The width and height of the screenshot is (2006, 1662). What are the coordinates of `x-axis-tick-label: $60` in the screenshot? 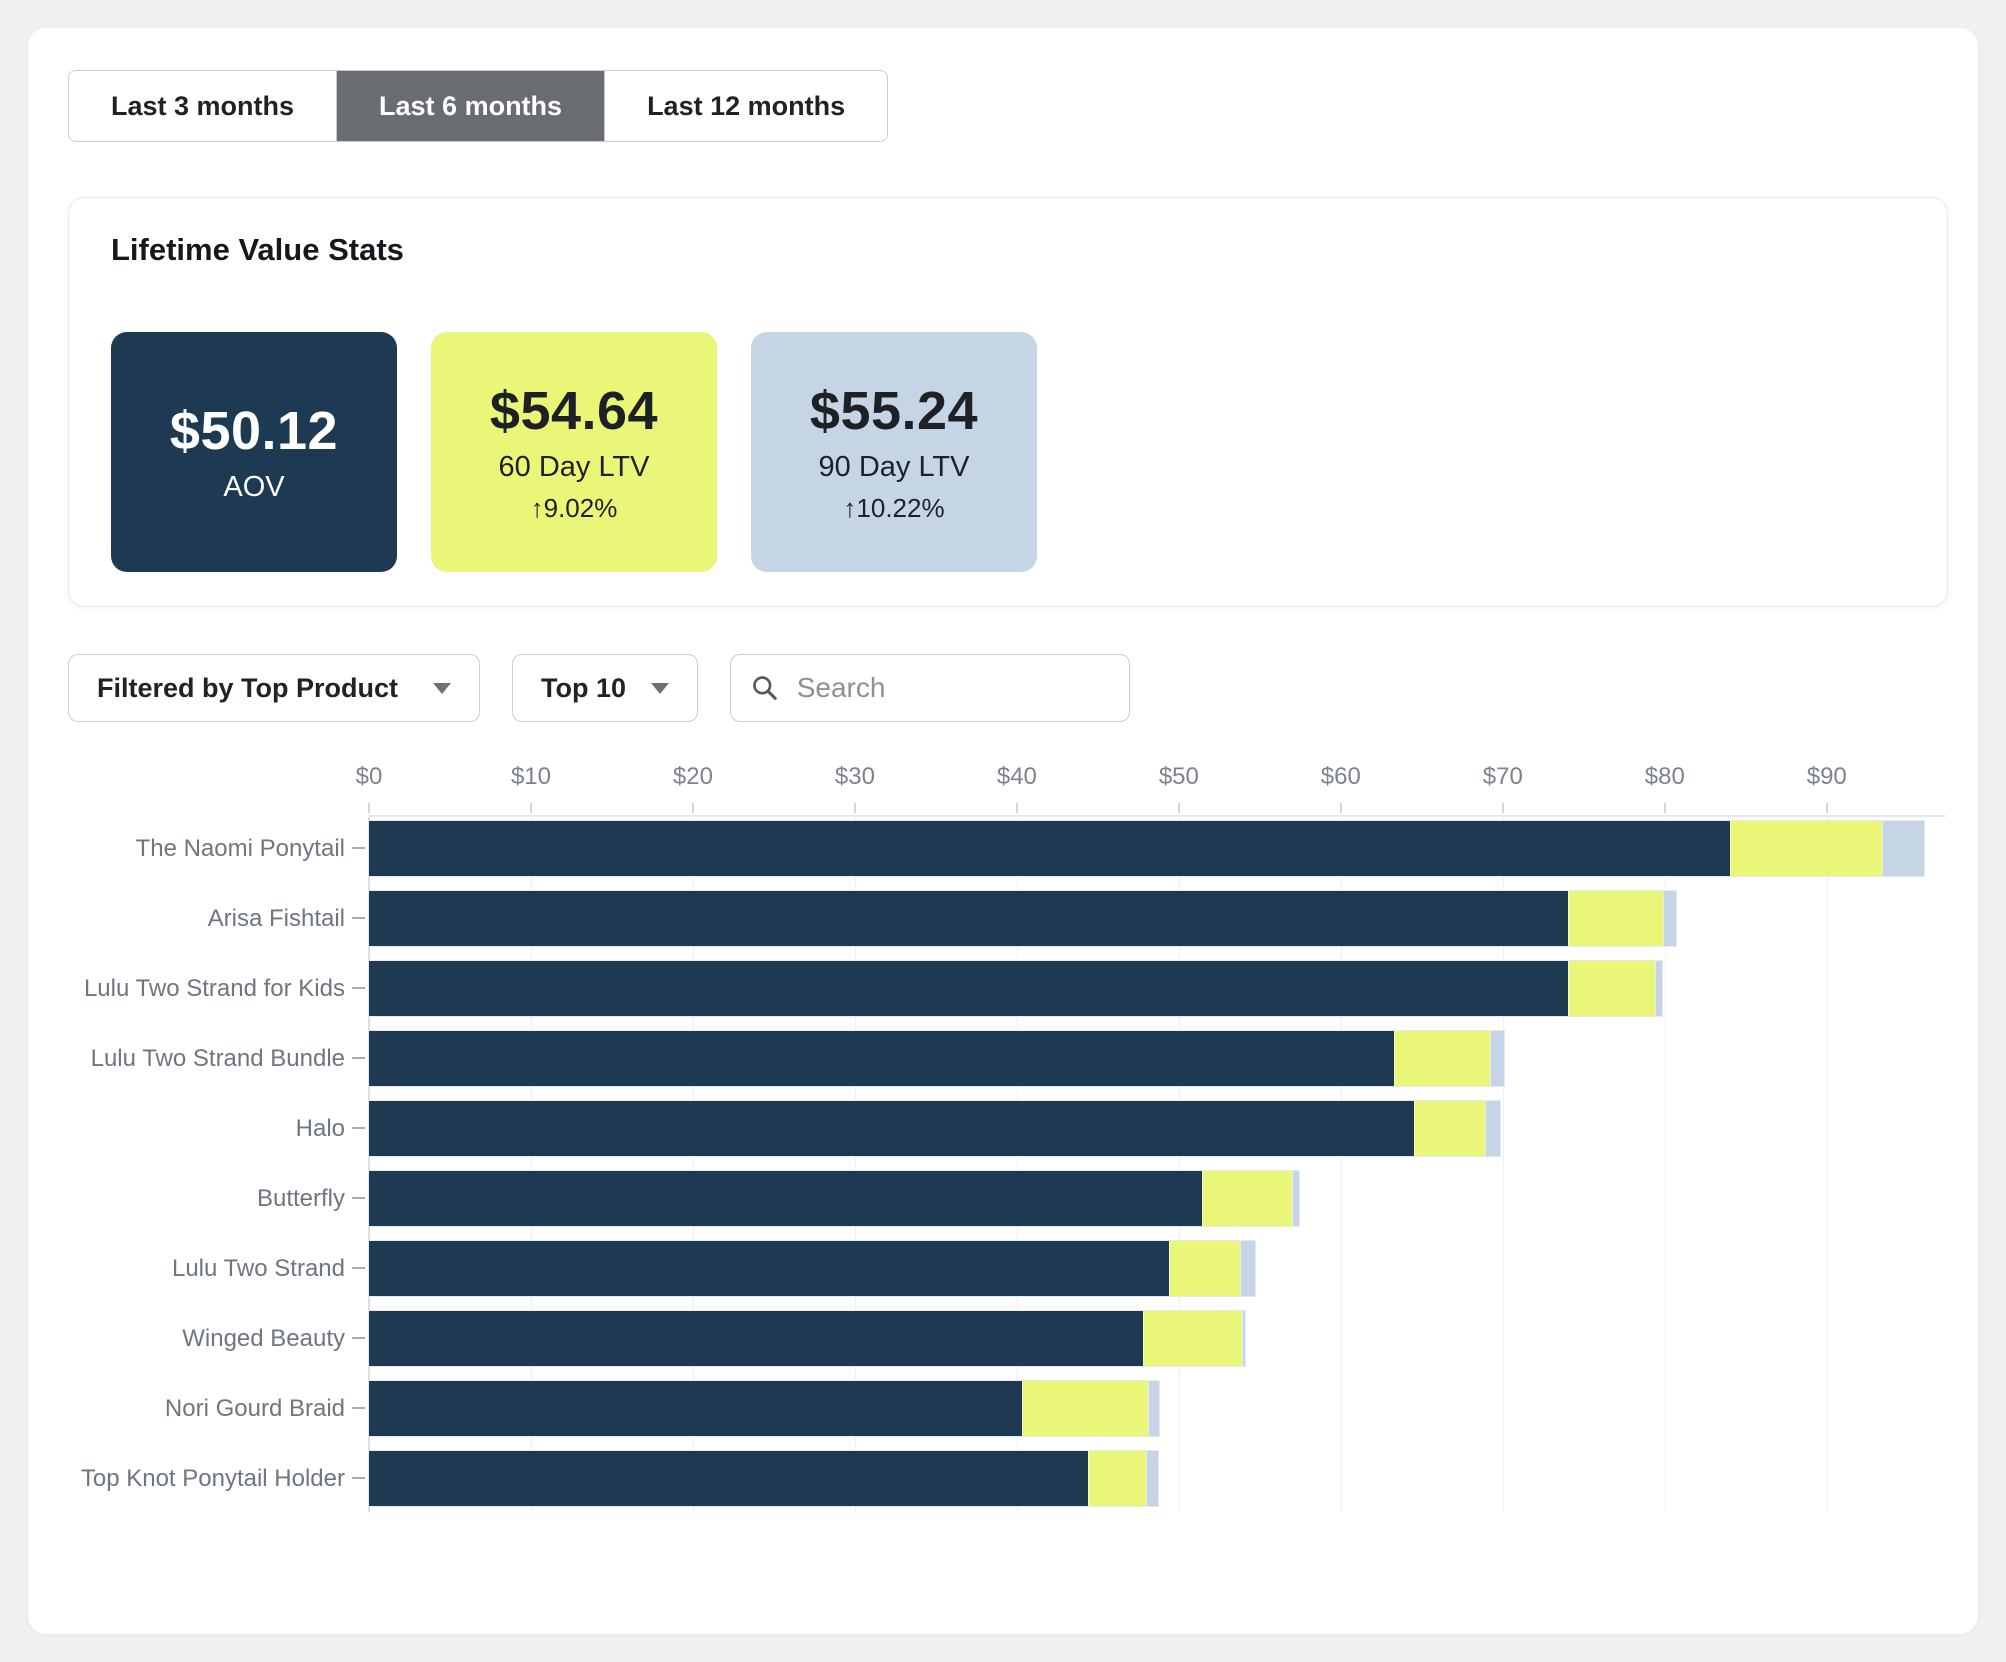 It's located at (1340, 776).